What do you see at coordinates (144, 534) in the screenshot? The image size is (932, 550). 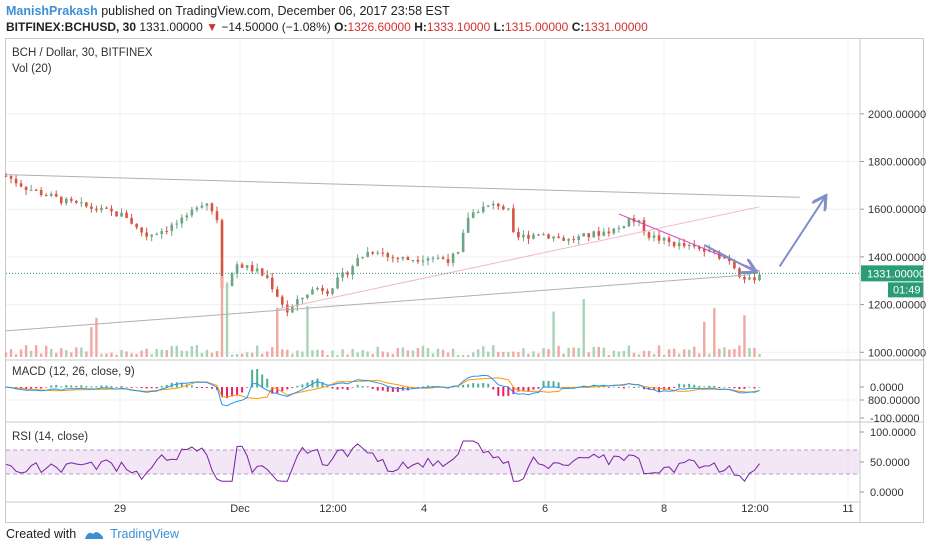 I see `tradingview-brand: TradingView` at bounding box center [144, 534].